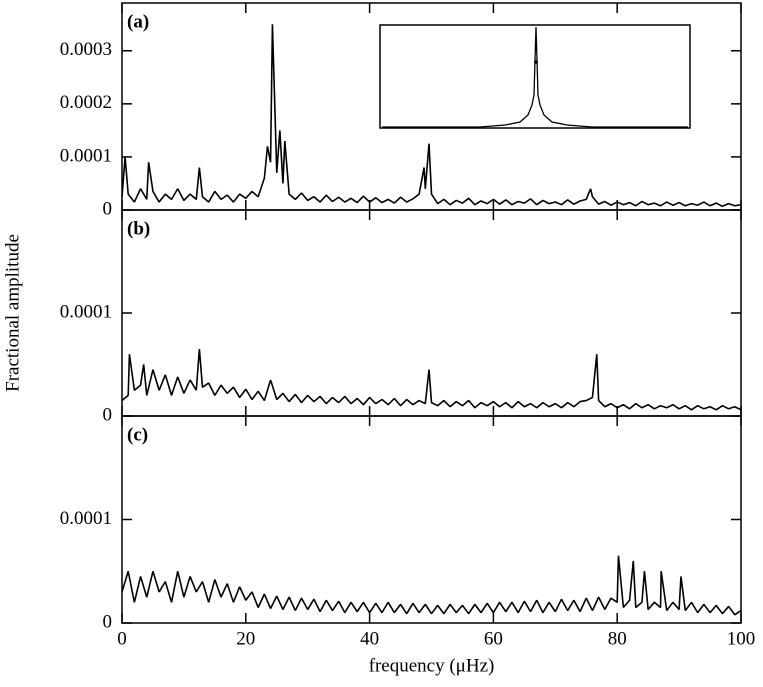 The height and width of the screenshot is (687, 763). Describe the element at coordinates (138, 21) in the screenshot. I see `panel-label: (a)` at that location.